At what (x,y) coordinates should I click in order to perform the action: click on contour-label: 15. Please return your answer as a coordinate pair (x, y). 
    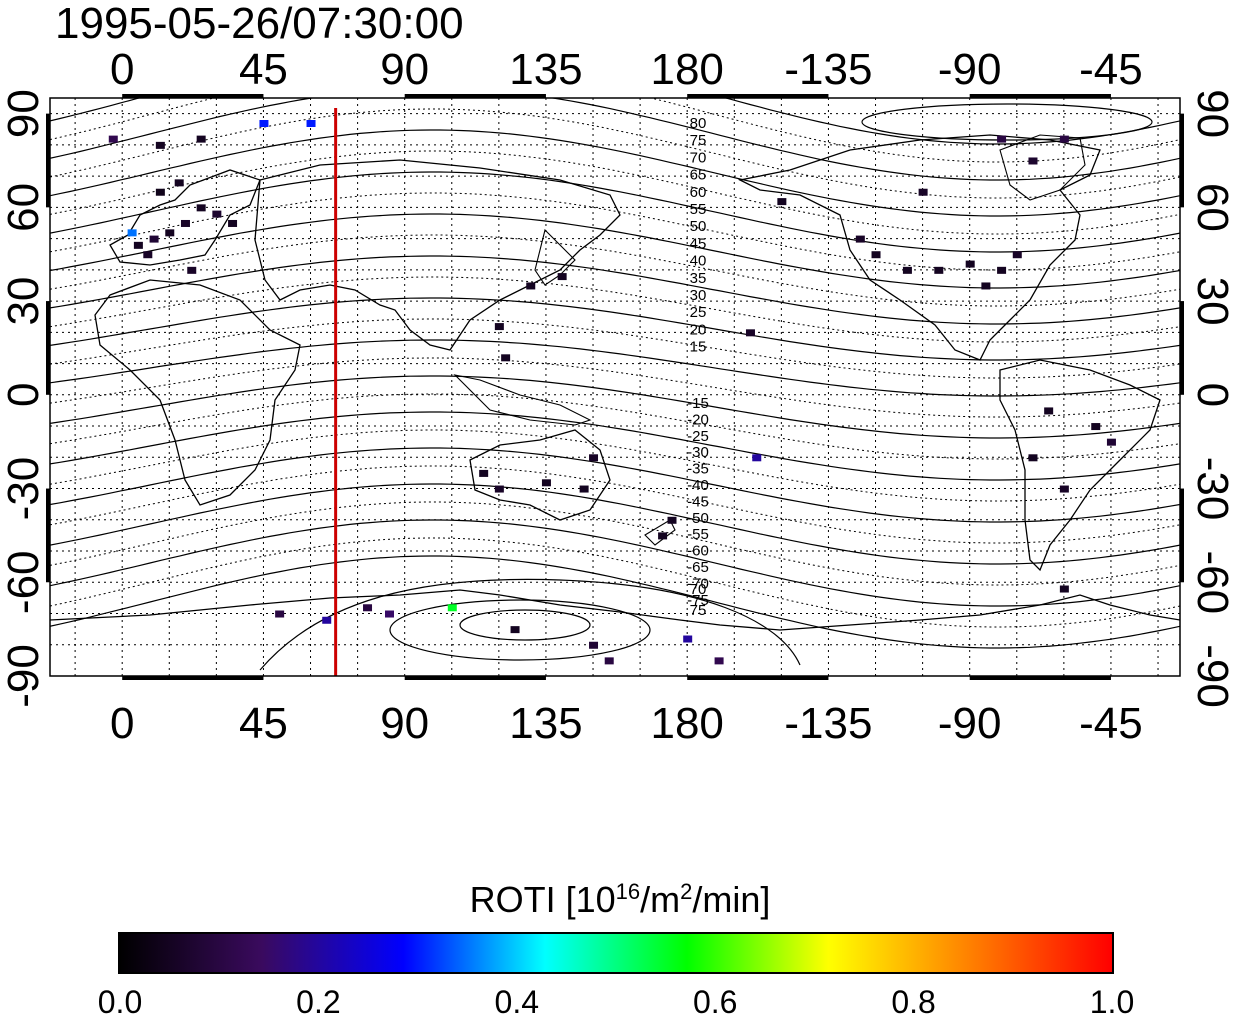
    Looking at the image, I should click on (698, 347).